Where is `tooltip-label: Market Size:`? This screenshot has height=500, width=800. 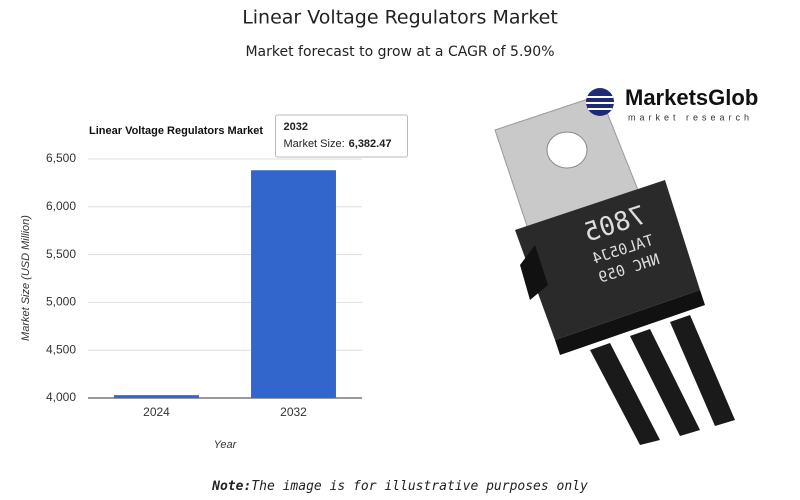
tooltip-label: Market Size: is located at coordinates (314, 144).